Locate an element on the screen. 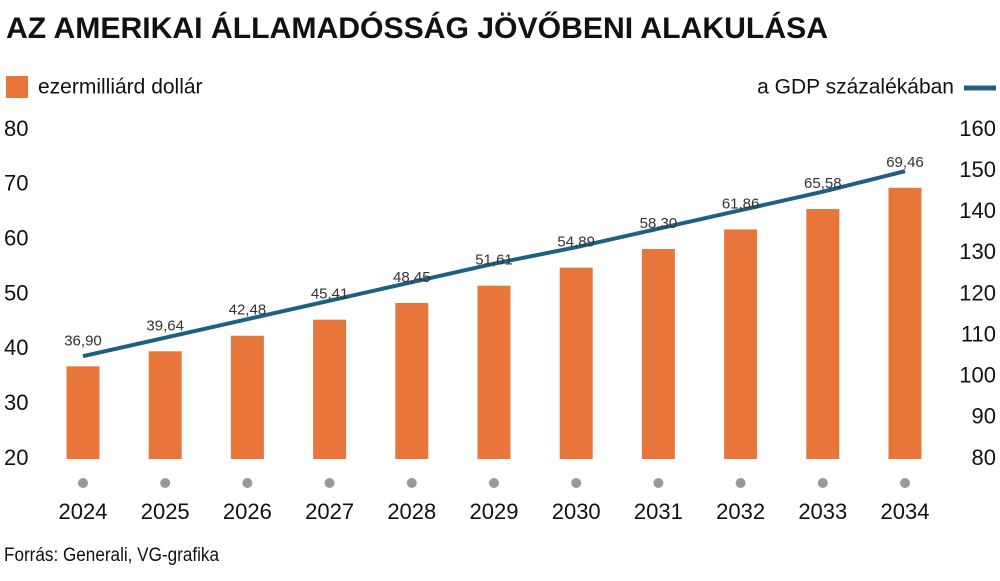 Image resolution: width=1000 pixels, height=581 pixels. y2-tick-label: 140 is located at coordinates (977, 210).